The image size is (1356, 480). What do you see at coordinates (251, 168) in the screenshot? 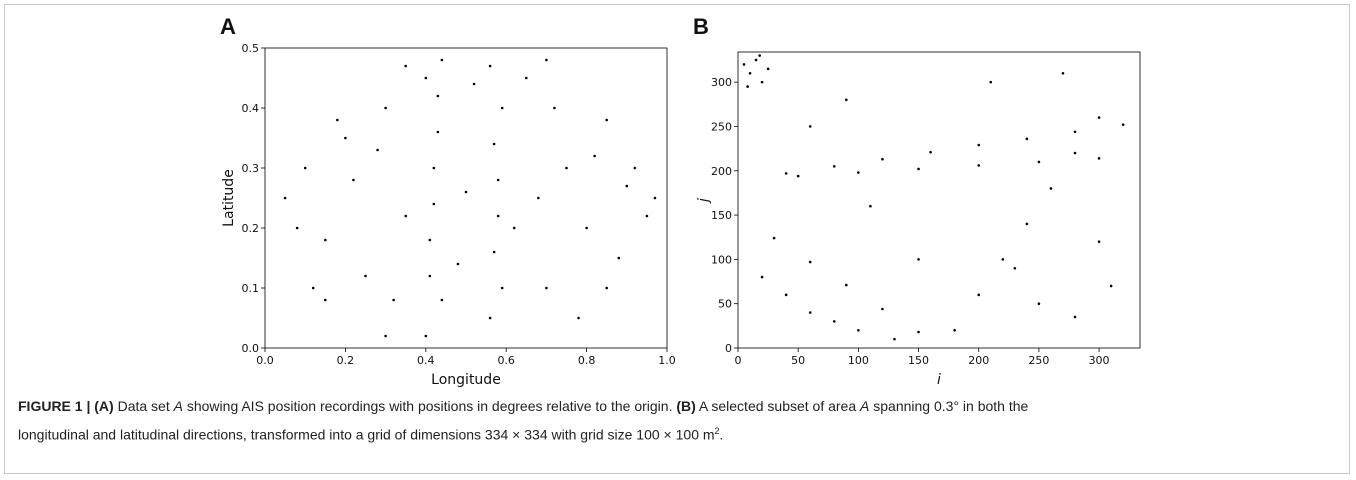
I see `y-tick-label: 0.3` at bounding box center [251, 168].